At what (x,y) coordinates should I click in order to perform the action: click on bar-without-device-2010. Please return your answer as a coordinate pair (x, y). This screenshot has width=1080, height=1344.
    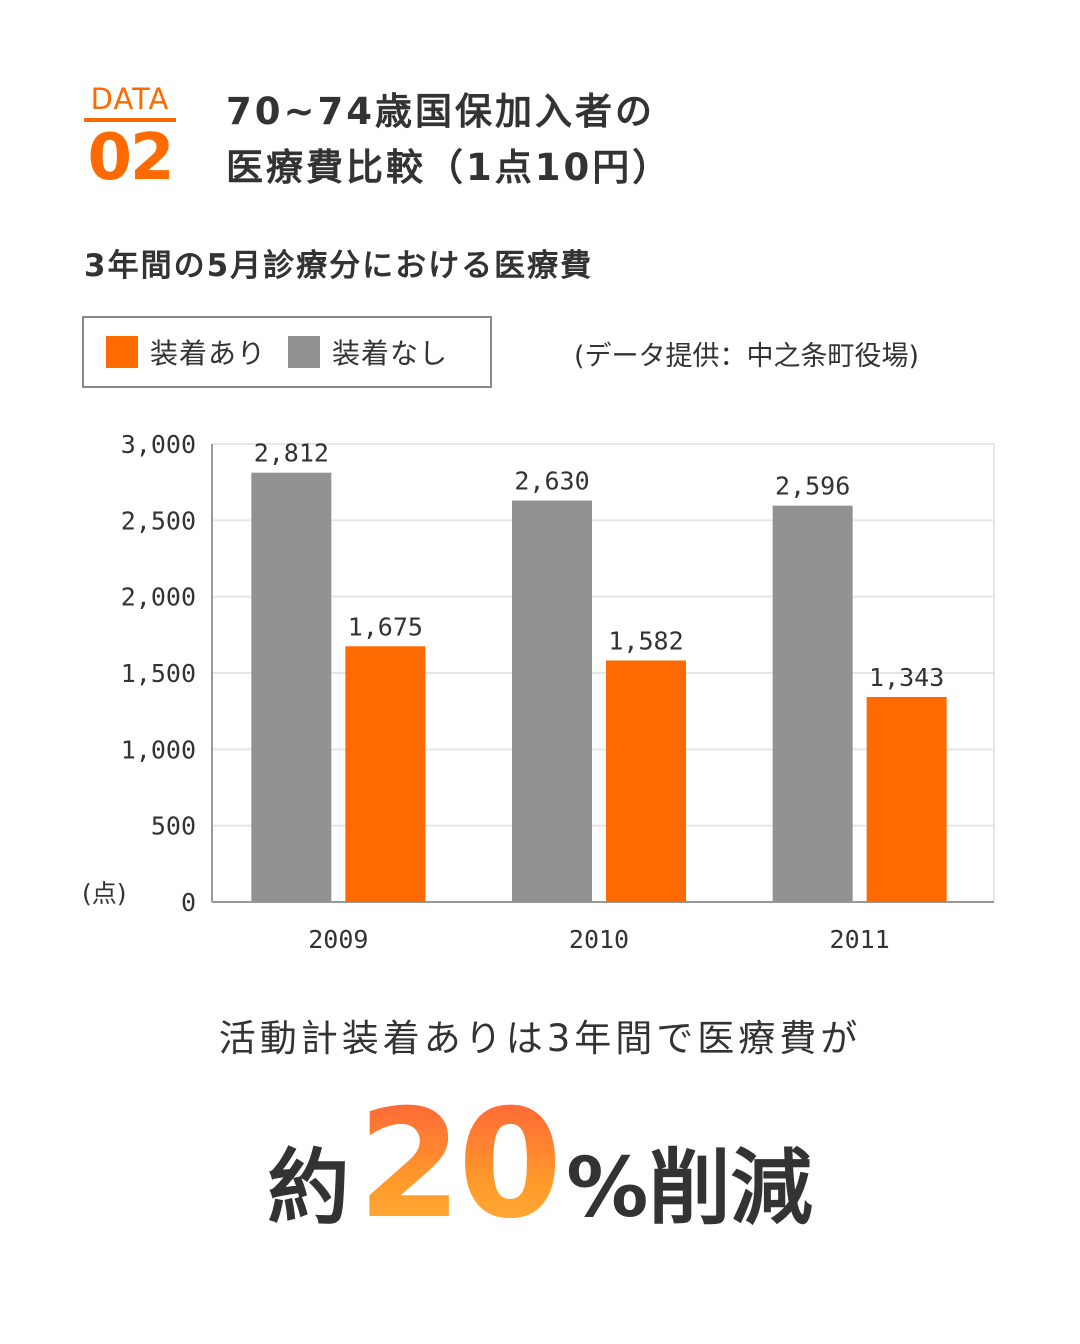
    Looking at the image, I should click on (552, 701).